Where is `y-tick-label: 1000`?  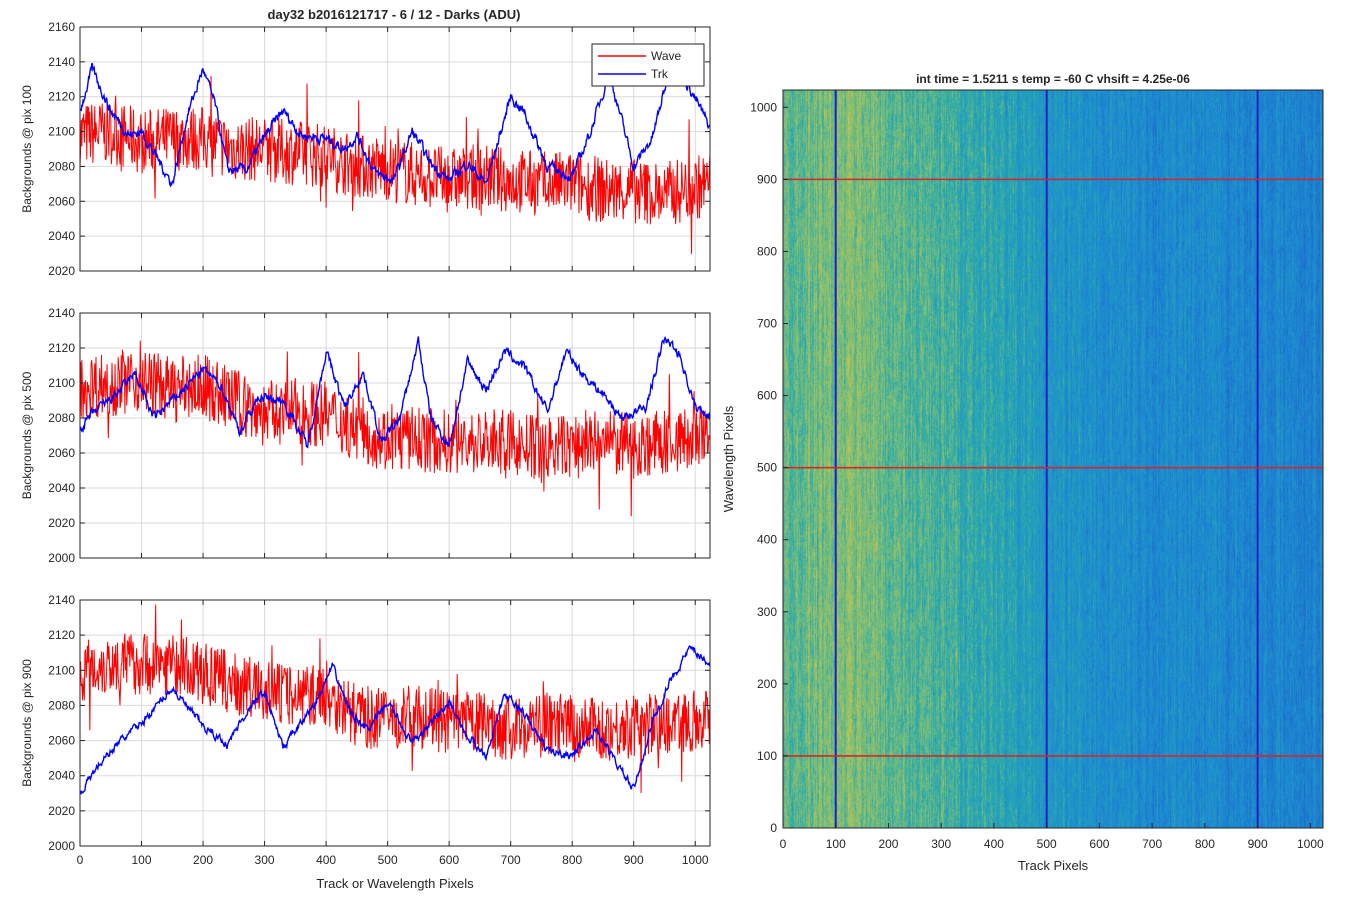 y-tick-label: 1000 is located at coordinates (763, 107).